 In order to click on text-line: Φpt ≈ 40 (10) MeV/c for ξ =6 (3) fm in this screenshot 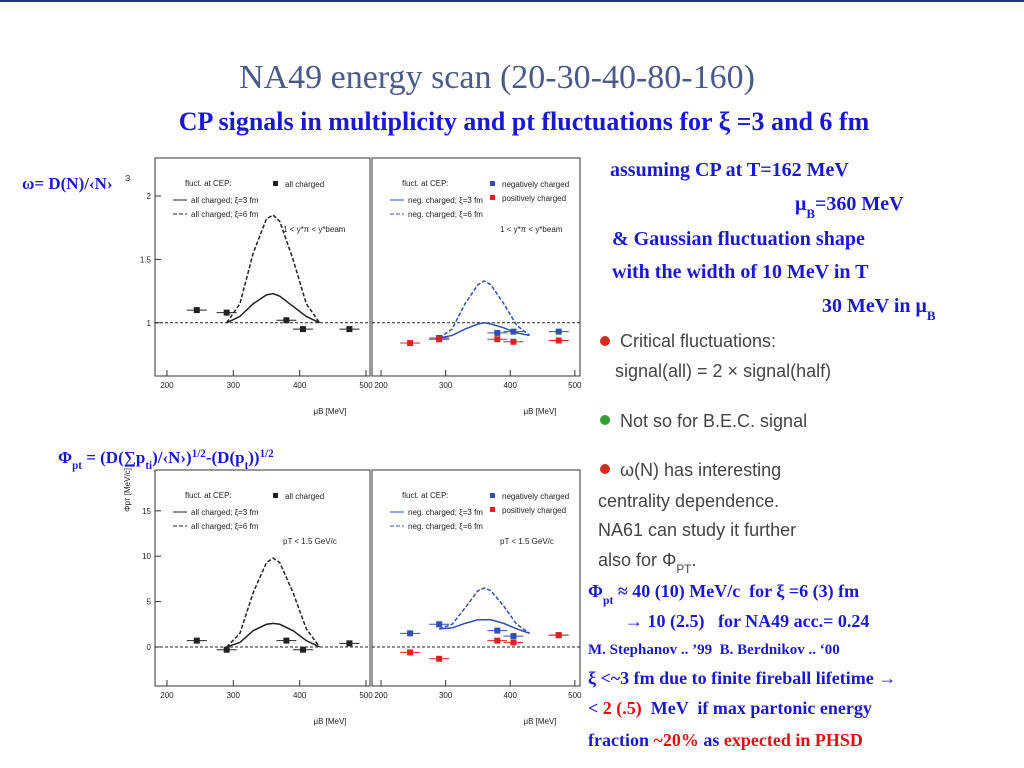, I will do `click(723, 594)`.